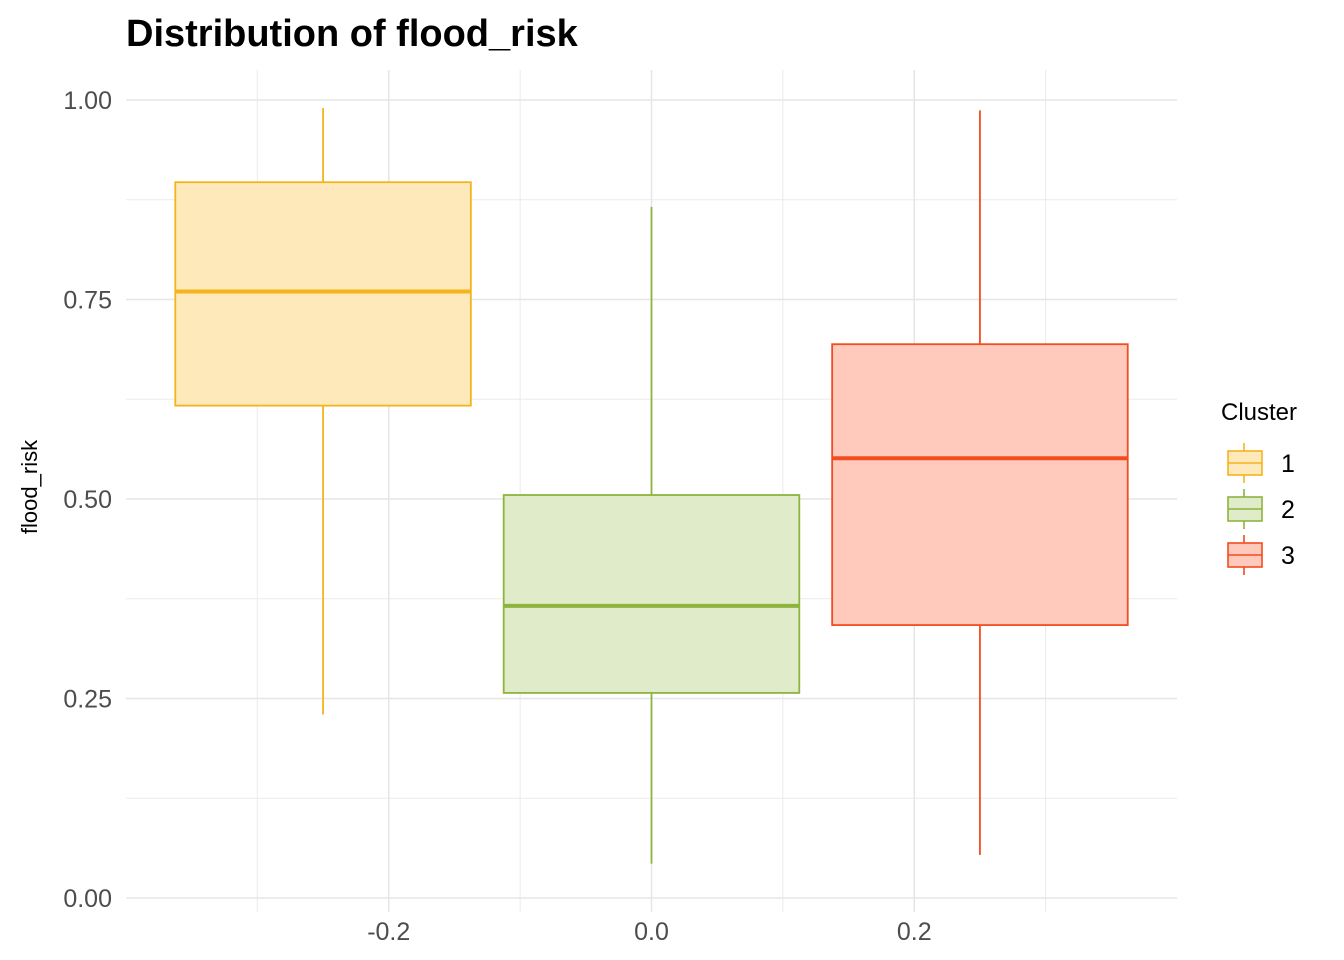 The image size is (1344, 960). I want to click on legend-item-2: 2, so click(1261, 509).